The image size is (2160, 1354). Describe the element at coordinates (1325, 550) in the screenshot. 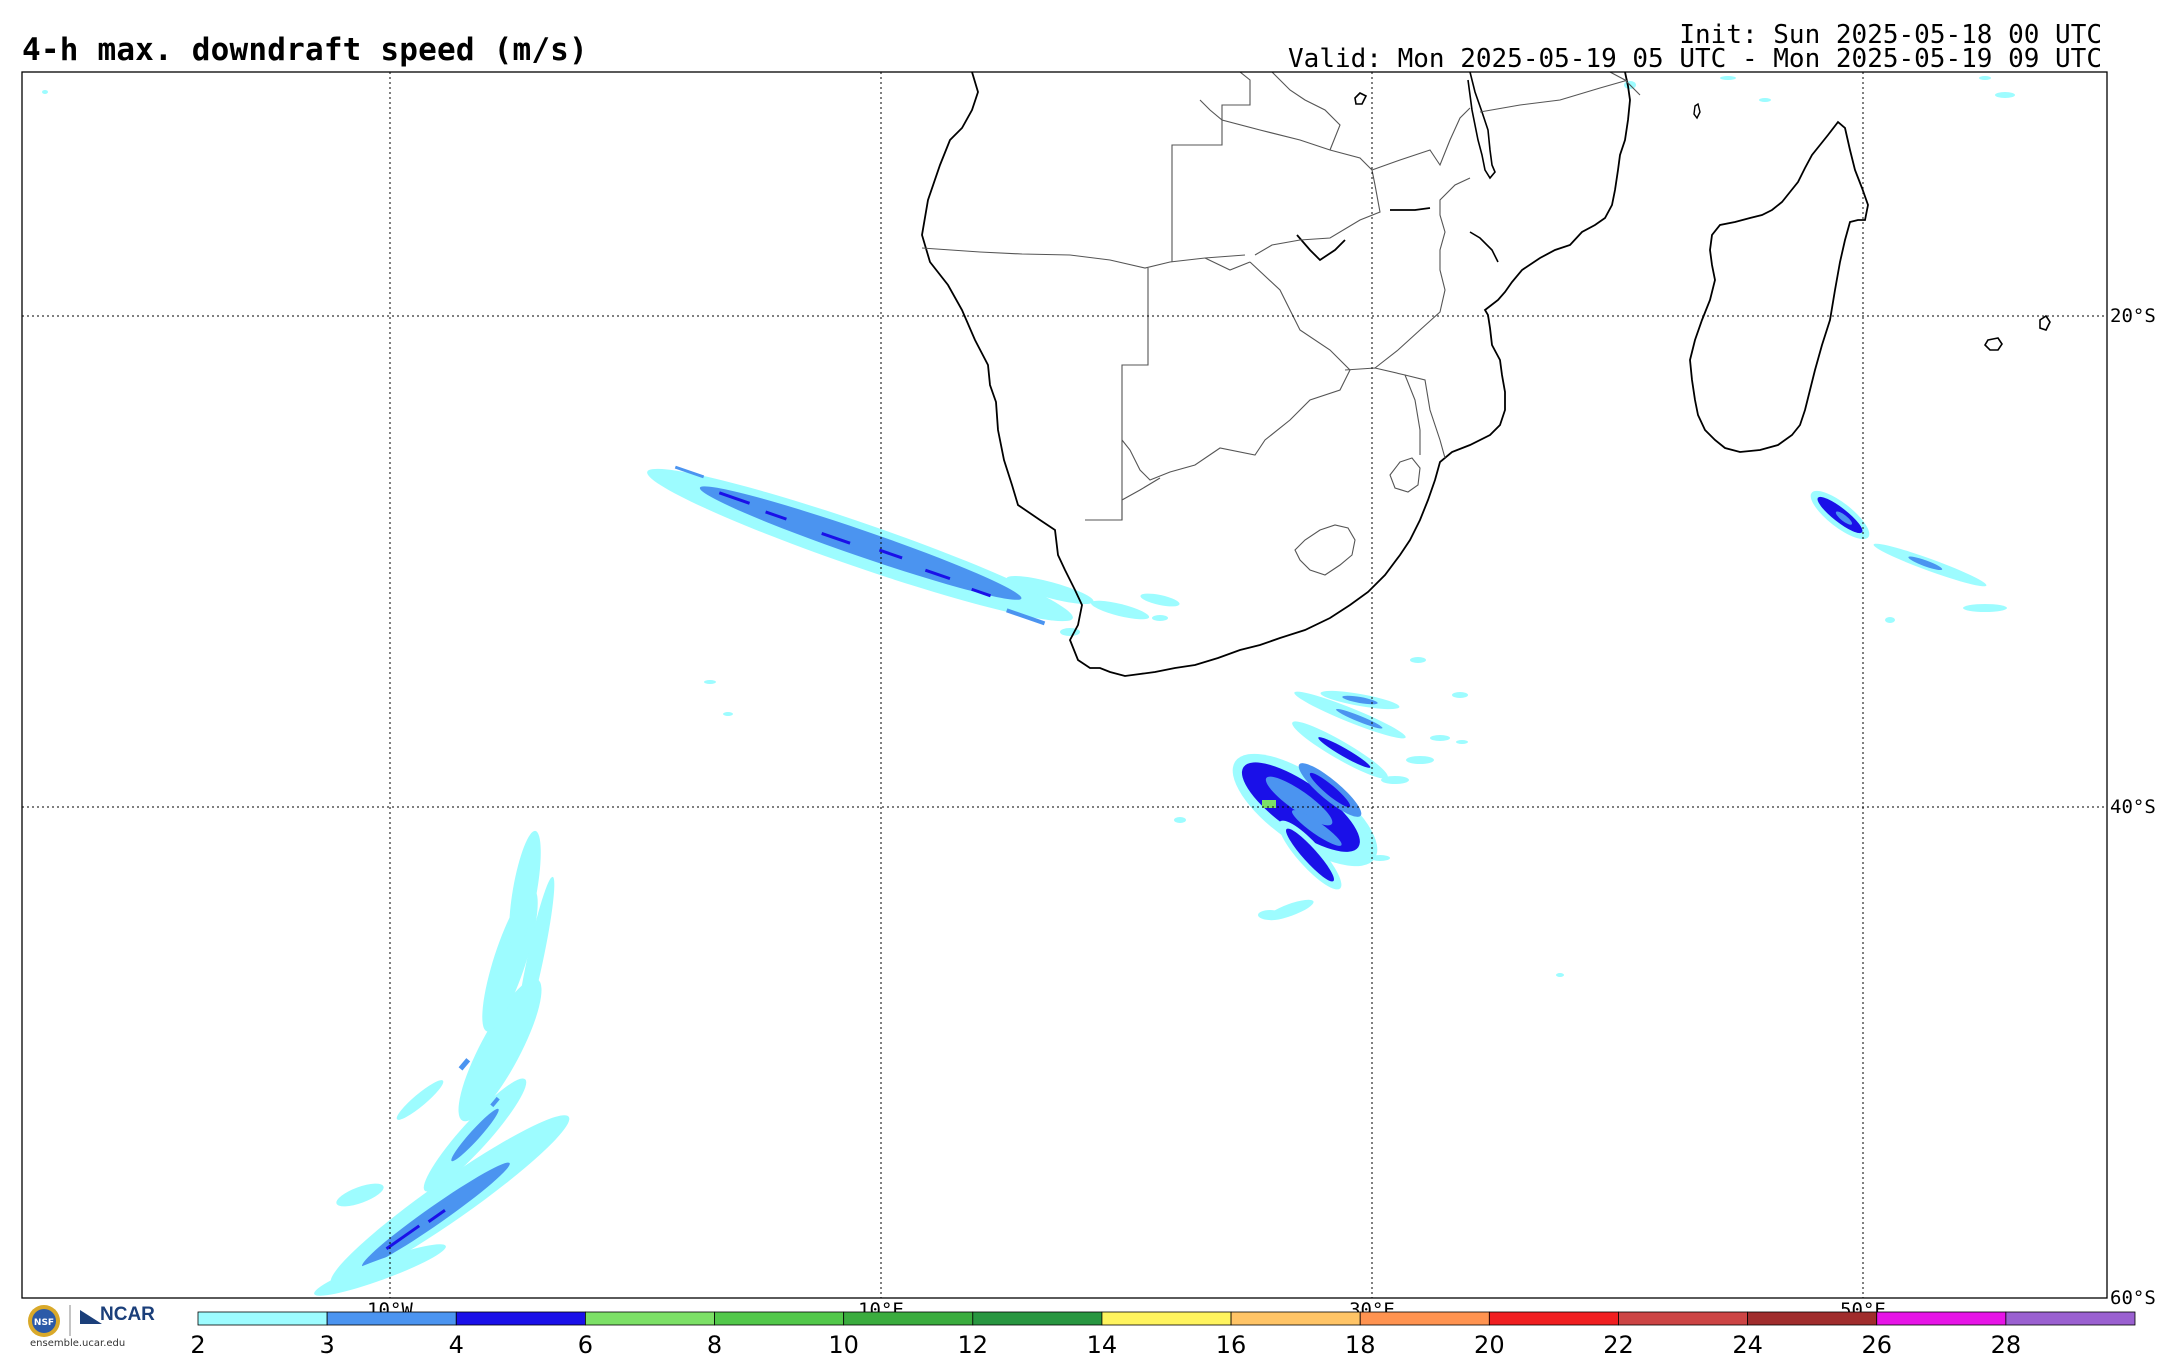

I see `lesotho-border` at that location.